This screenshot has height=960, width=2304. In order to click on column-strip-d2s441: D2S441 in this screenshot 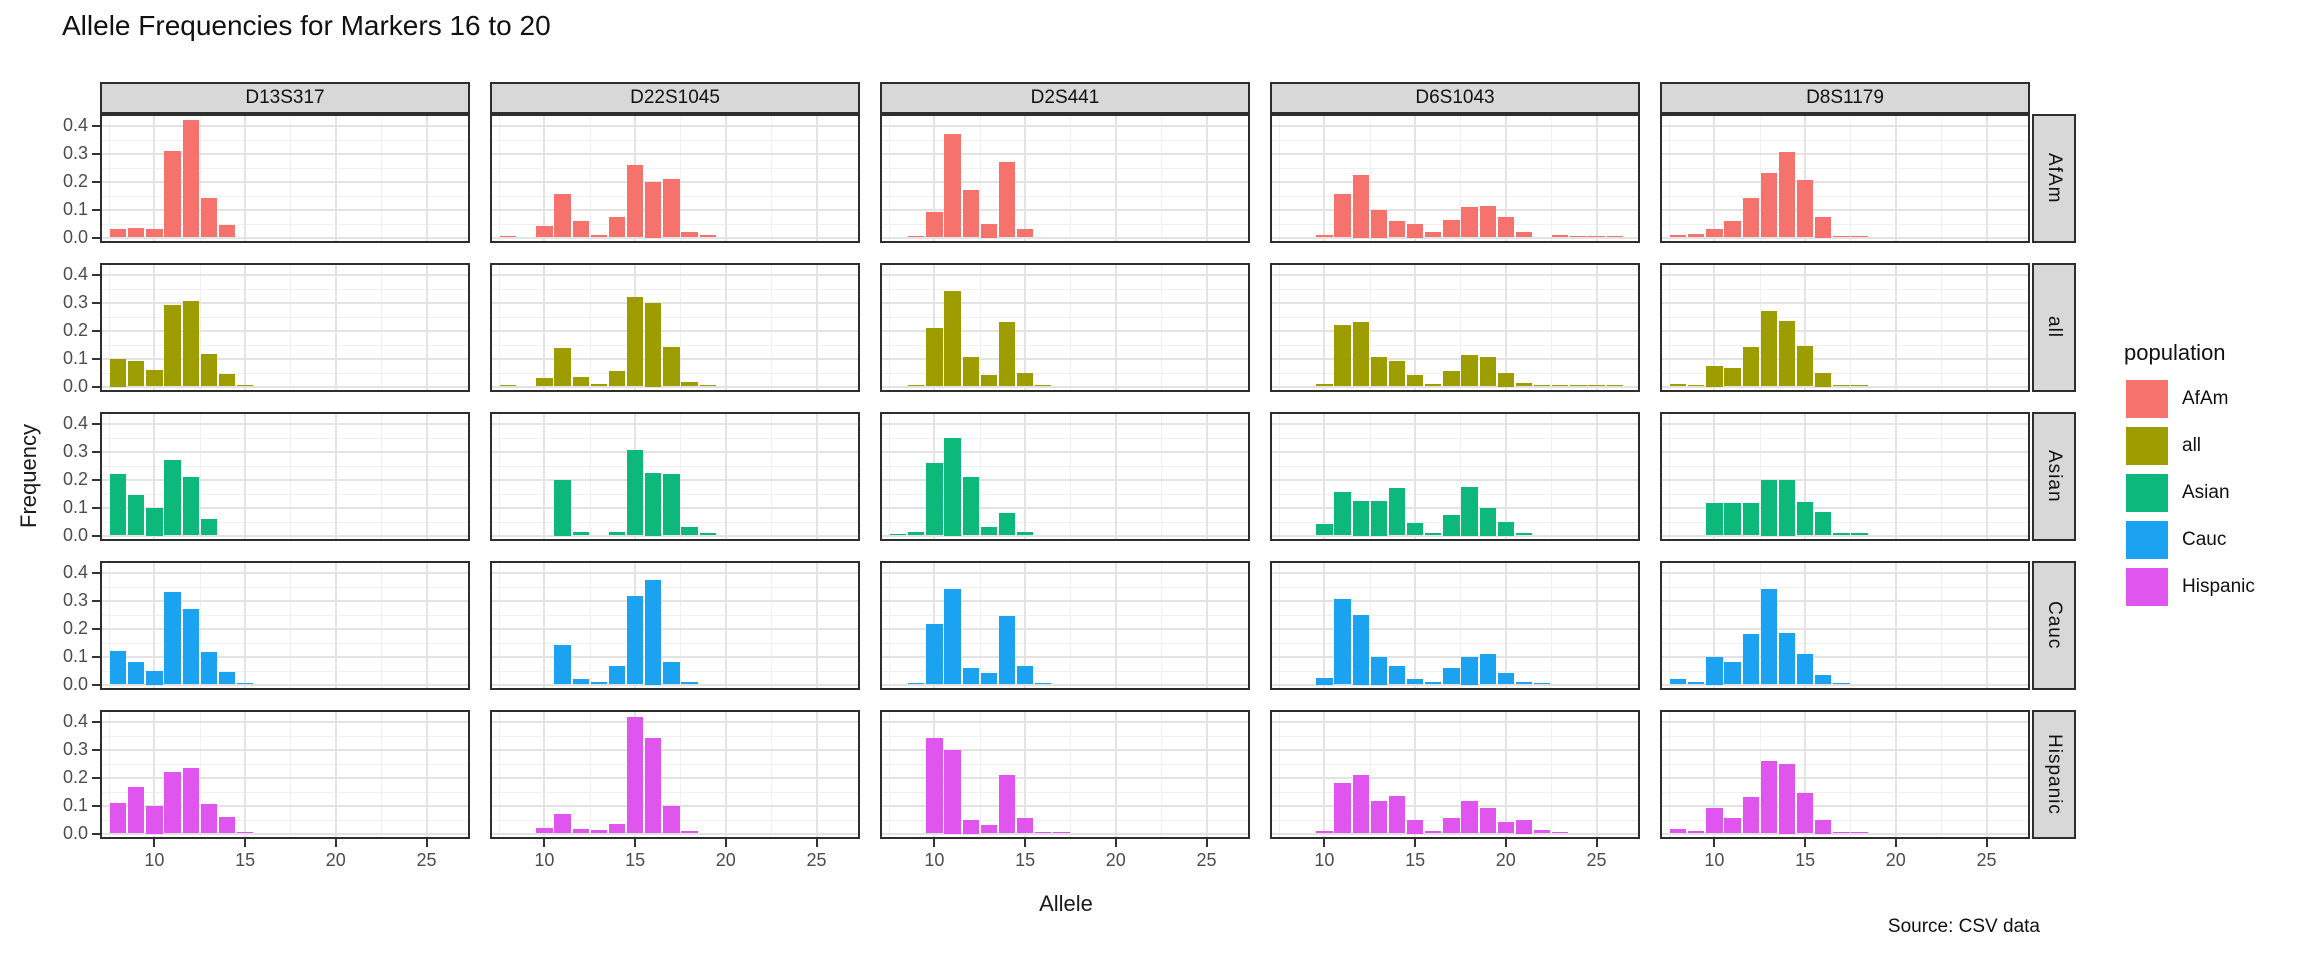, I will do `click(1065, 98)`.